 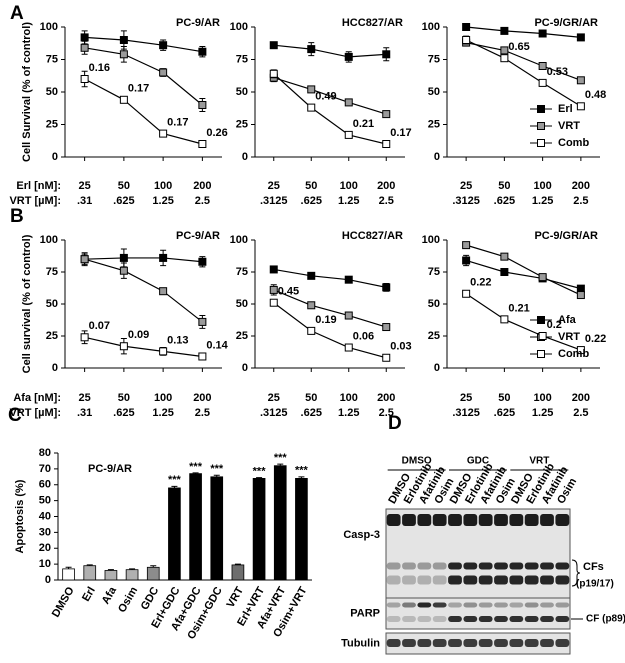 I want to click on chart-title: PC-9/GR/AR, so click(x=566, y=23).